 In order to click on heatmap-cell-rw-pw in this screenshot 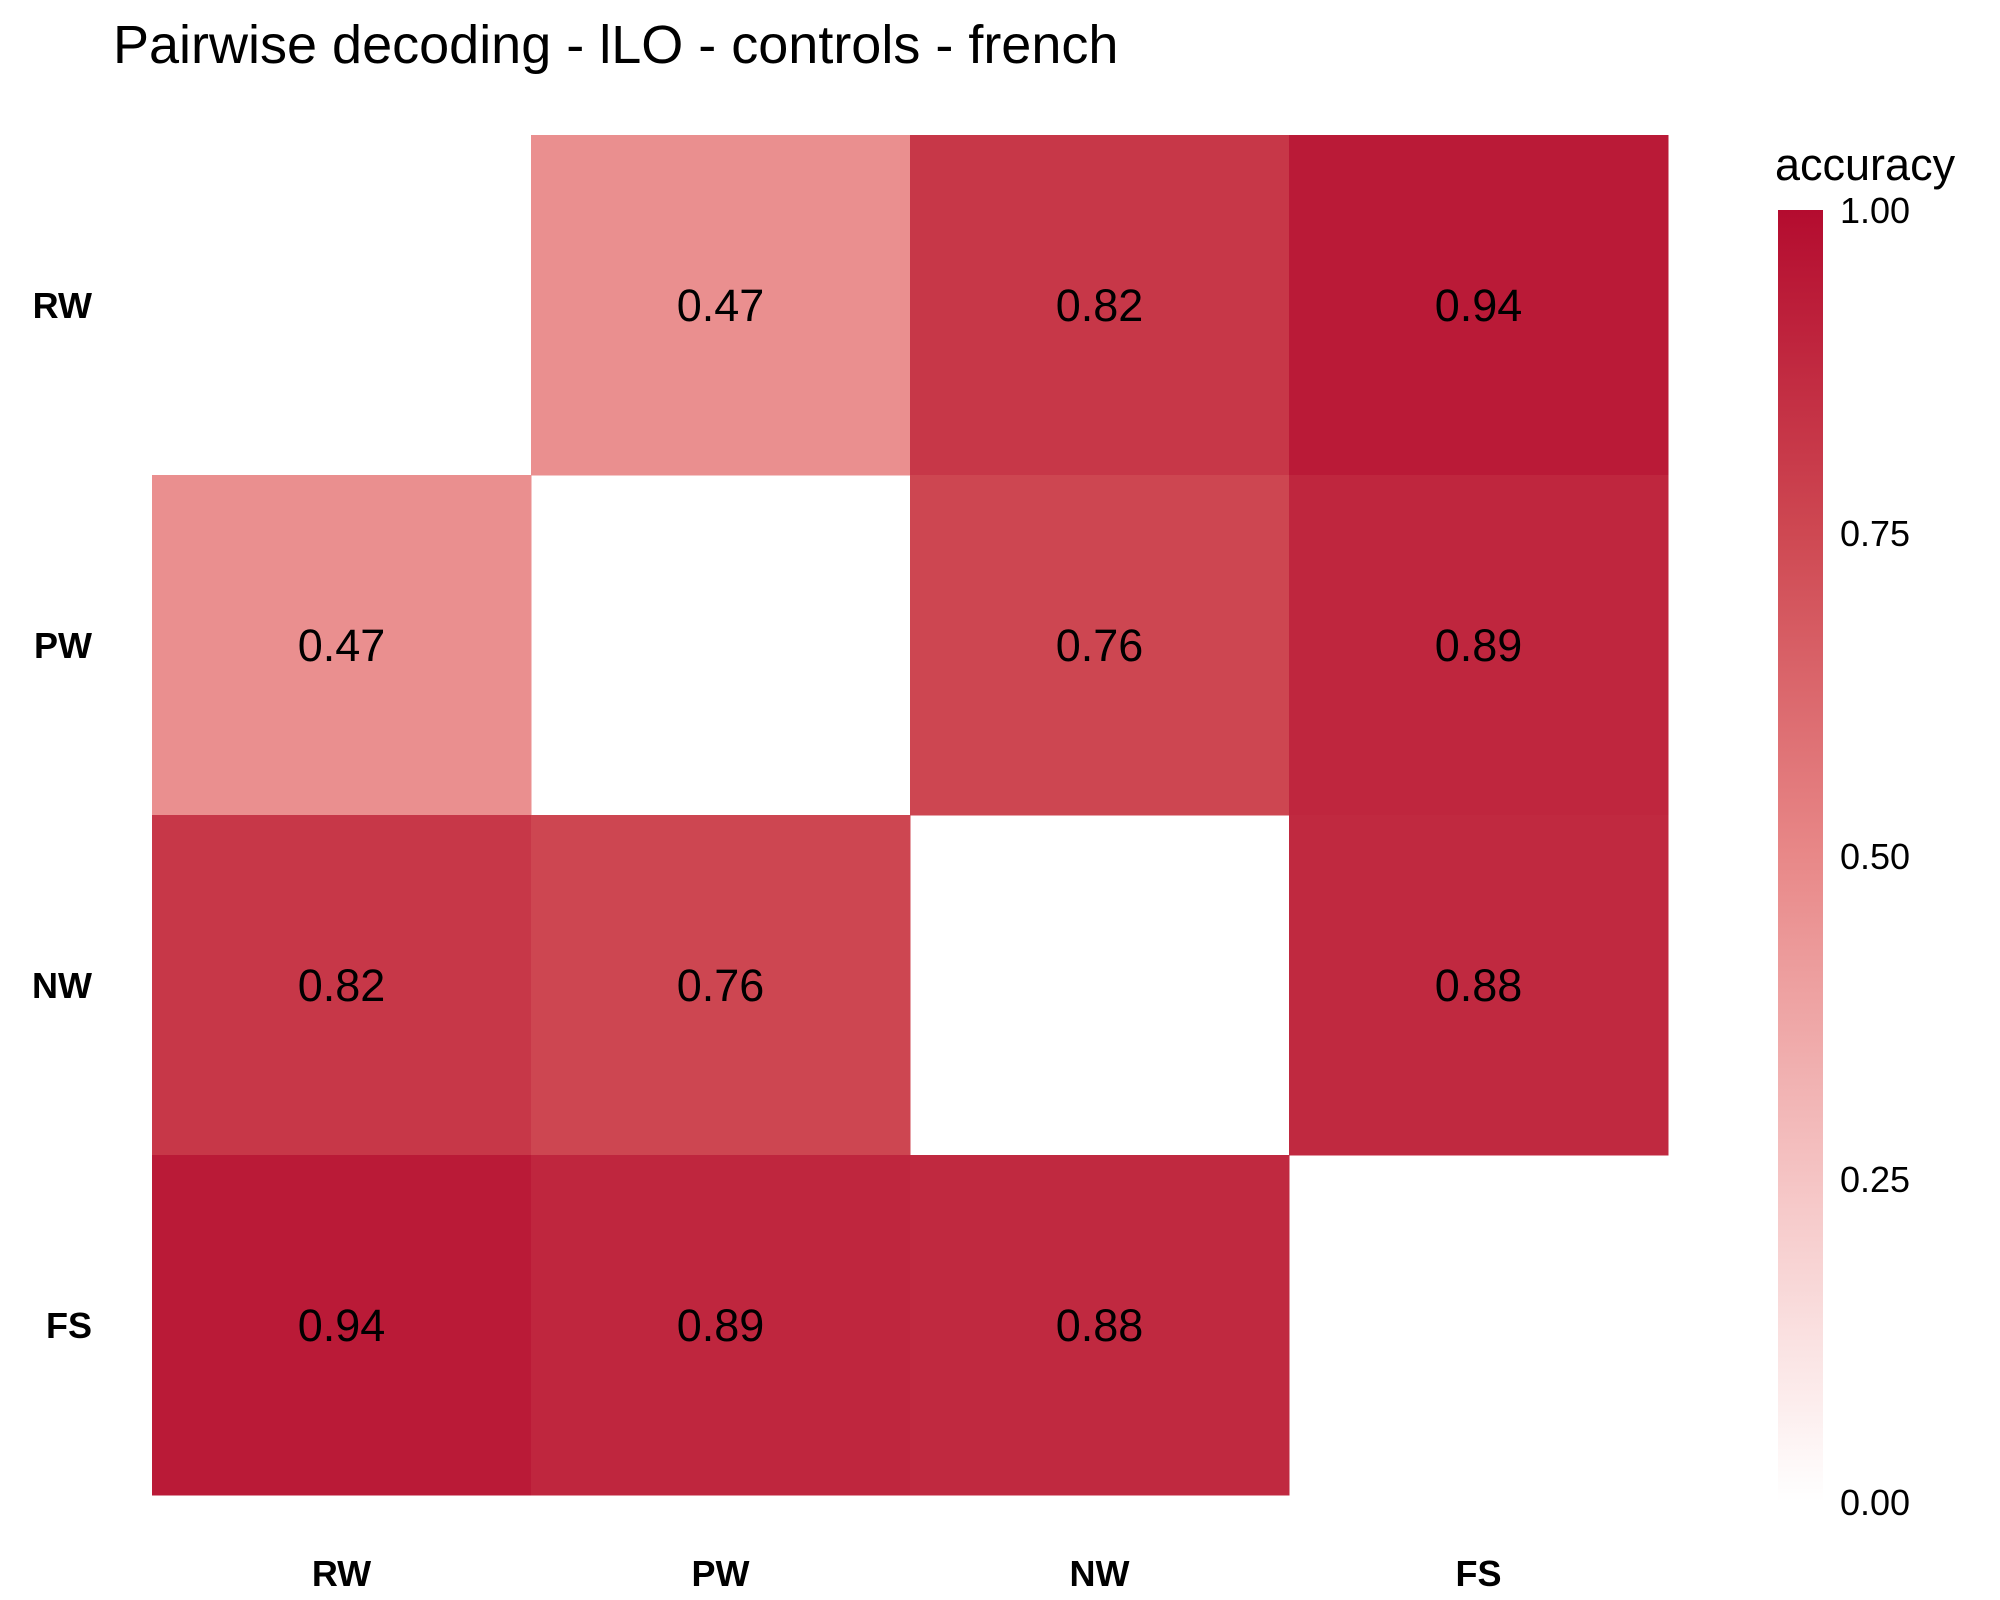, I will do `click(721, 305)`.